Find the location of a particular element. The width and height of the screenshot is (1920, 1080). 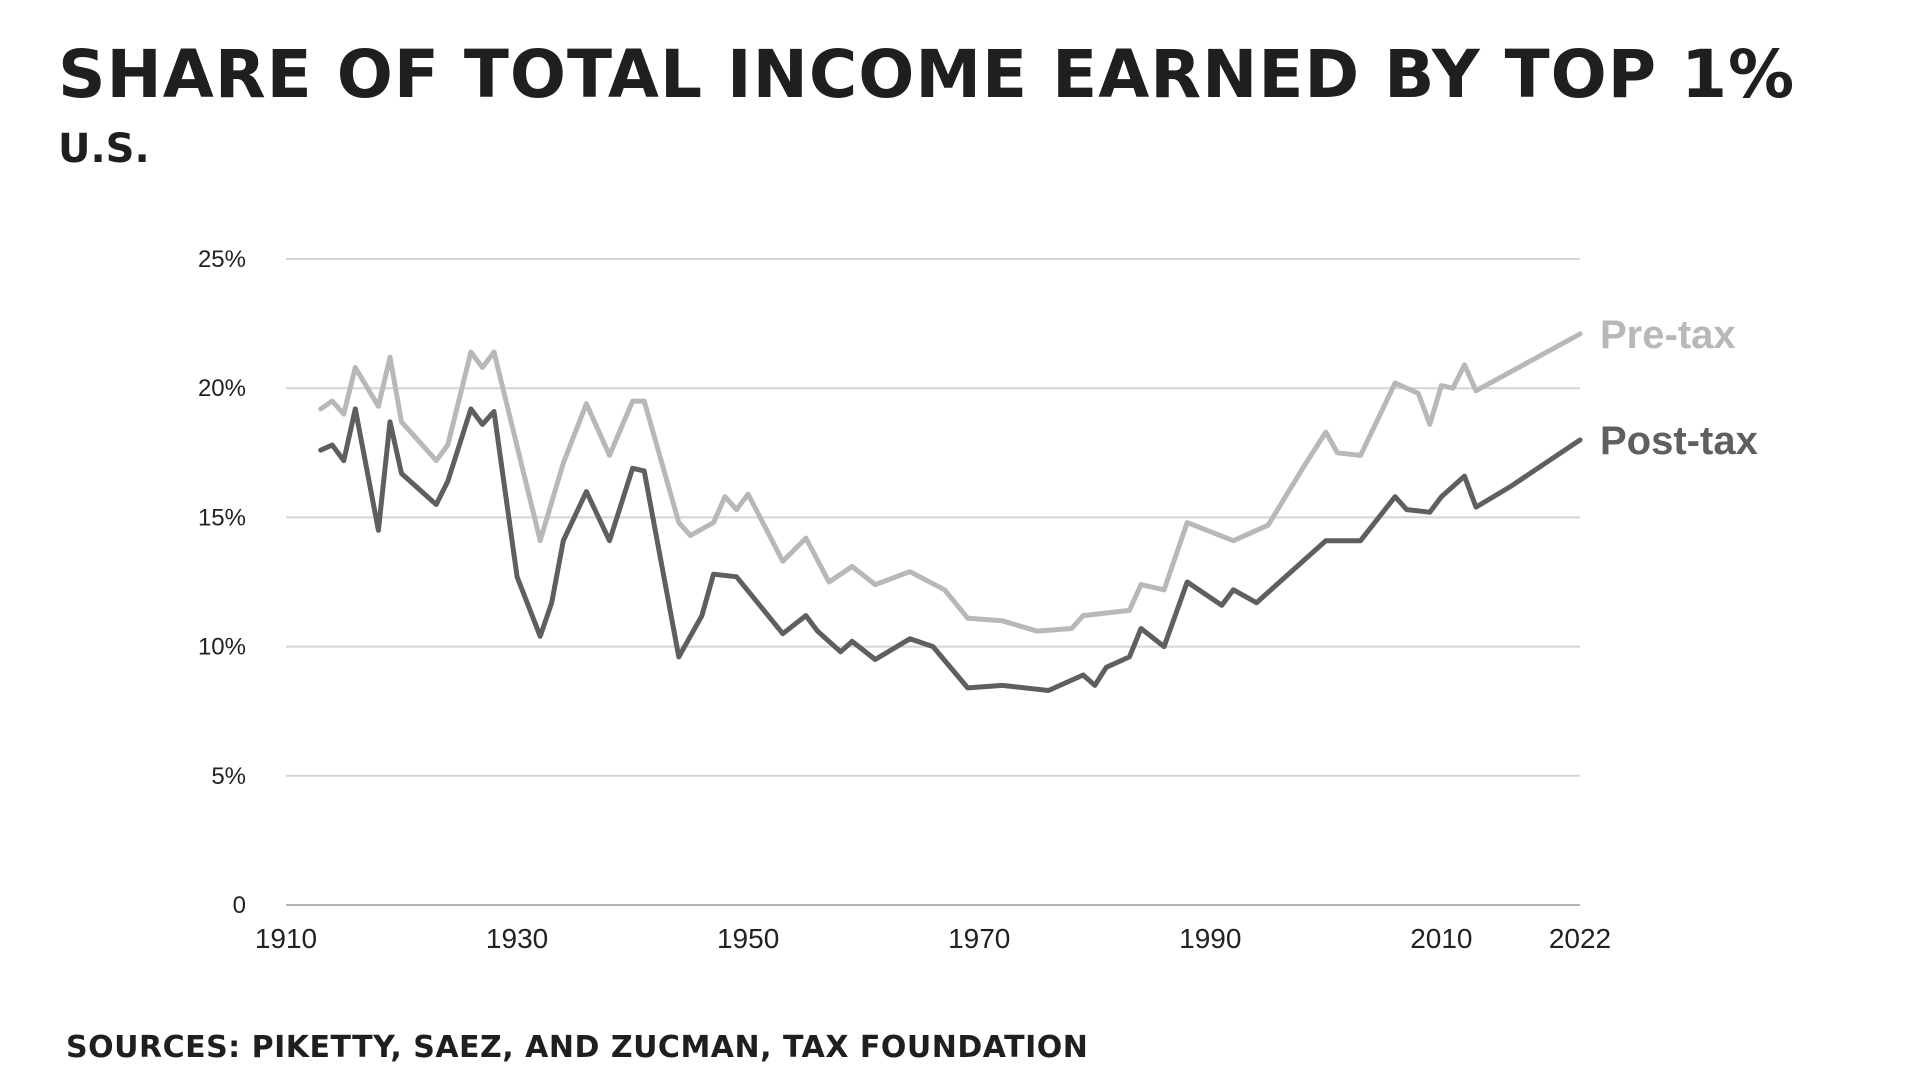

series-labels: Pre-tax Post-tax is located at coordinates (1679, 388).